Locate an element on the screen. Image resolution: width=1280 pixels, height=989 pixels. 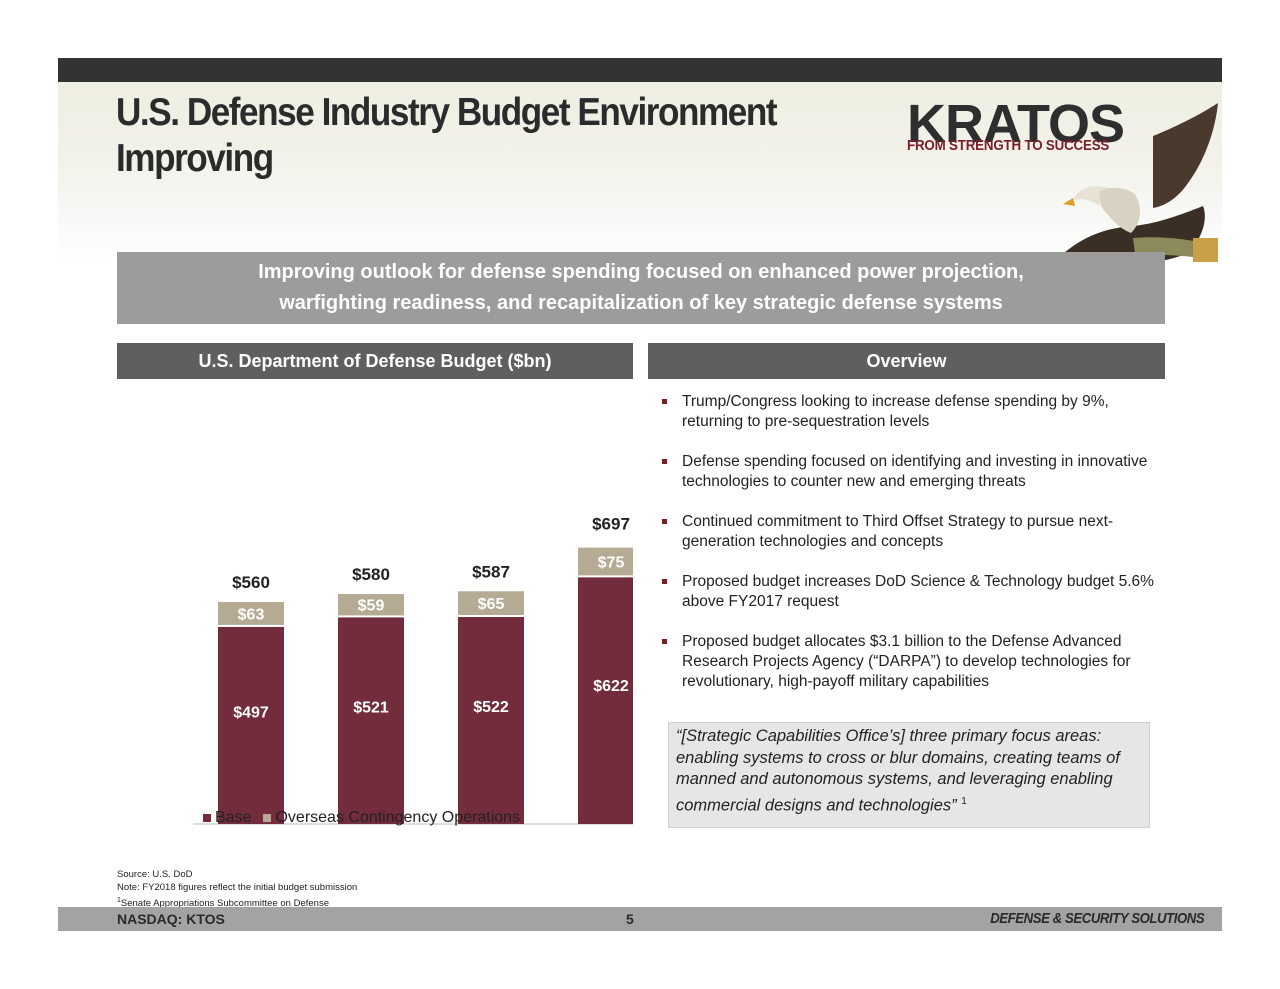
eagle-icon is located at coordinates (1135, 184).